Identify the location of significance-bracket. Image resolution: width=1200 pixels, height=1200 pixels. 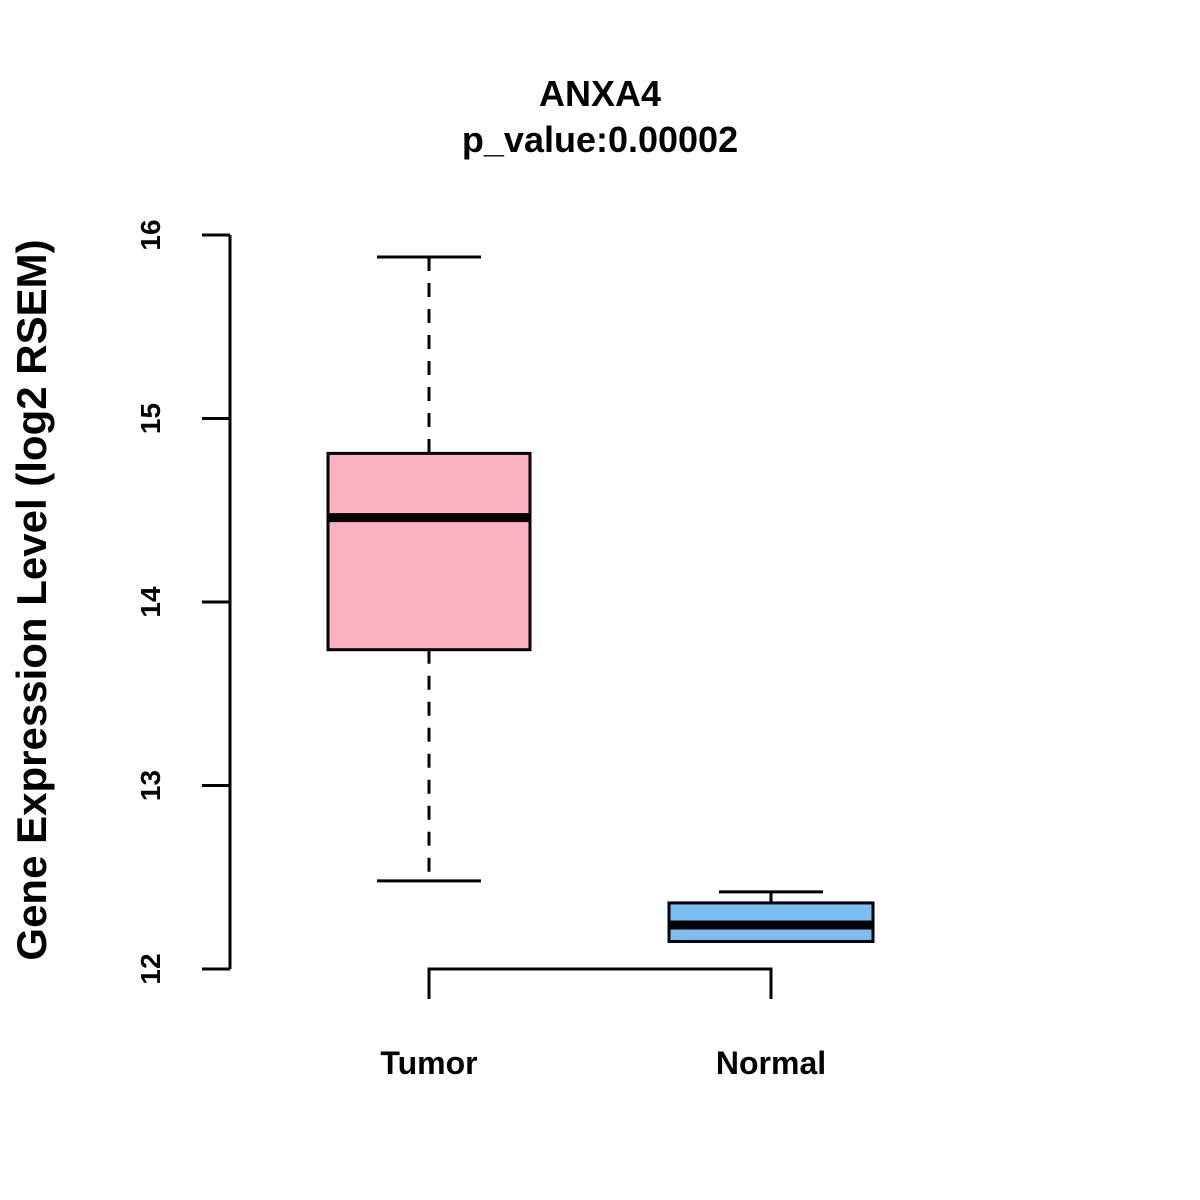
(600, 983).